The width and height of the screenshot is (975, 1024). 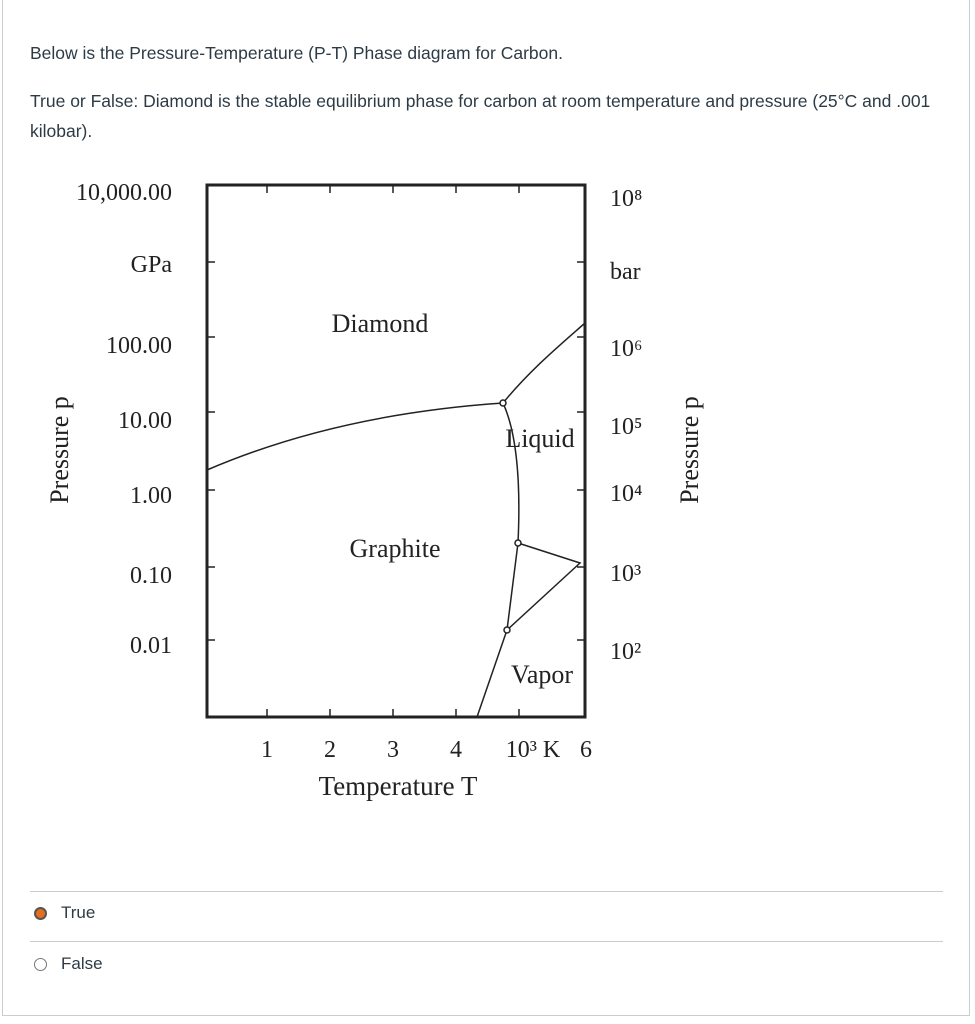 I want to click on radio-selected, so click(x=40, y=913).